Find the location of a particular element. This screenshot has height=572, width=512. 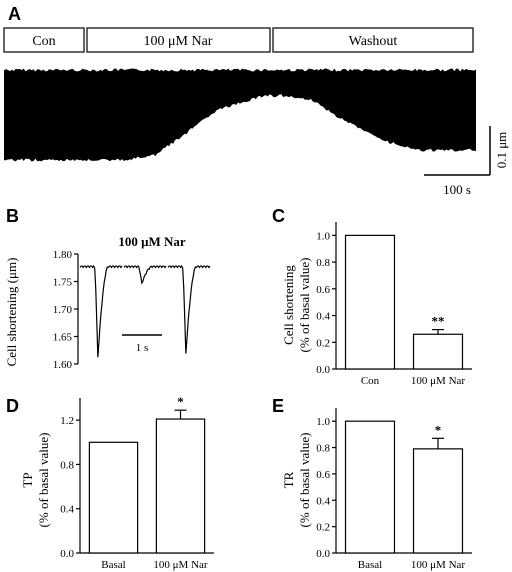

panel-e-ylabel-1: TR is located at coordinates (288, 479).